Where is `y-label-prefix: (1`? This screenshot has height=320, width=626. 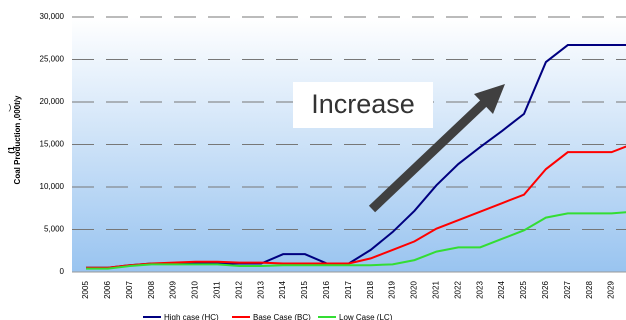 y-label-prefix: (1 is located at coordinates (11, 150).